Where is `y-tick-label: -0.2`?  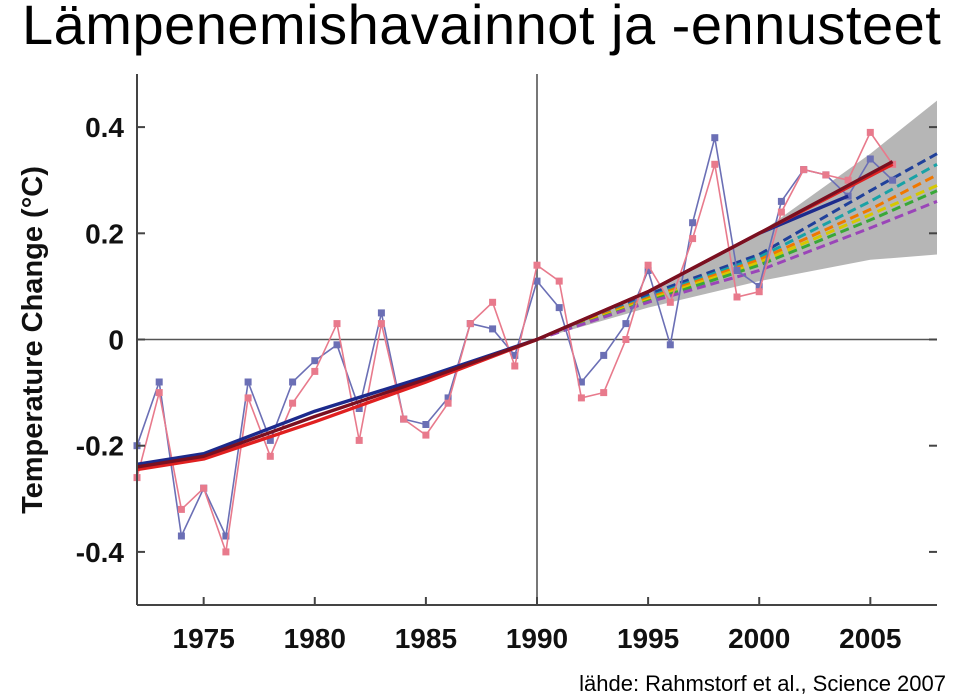 y-tick-label: -0.2 is located at coordinates (100, 446).